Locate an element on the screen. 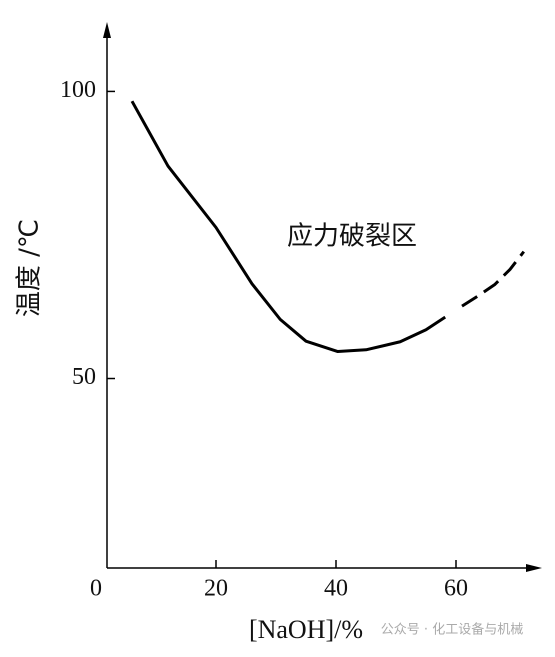 The width and height of the screenshot is (555, 657). y-tick-label: 100 is located at coordinates (78, 90).